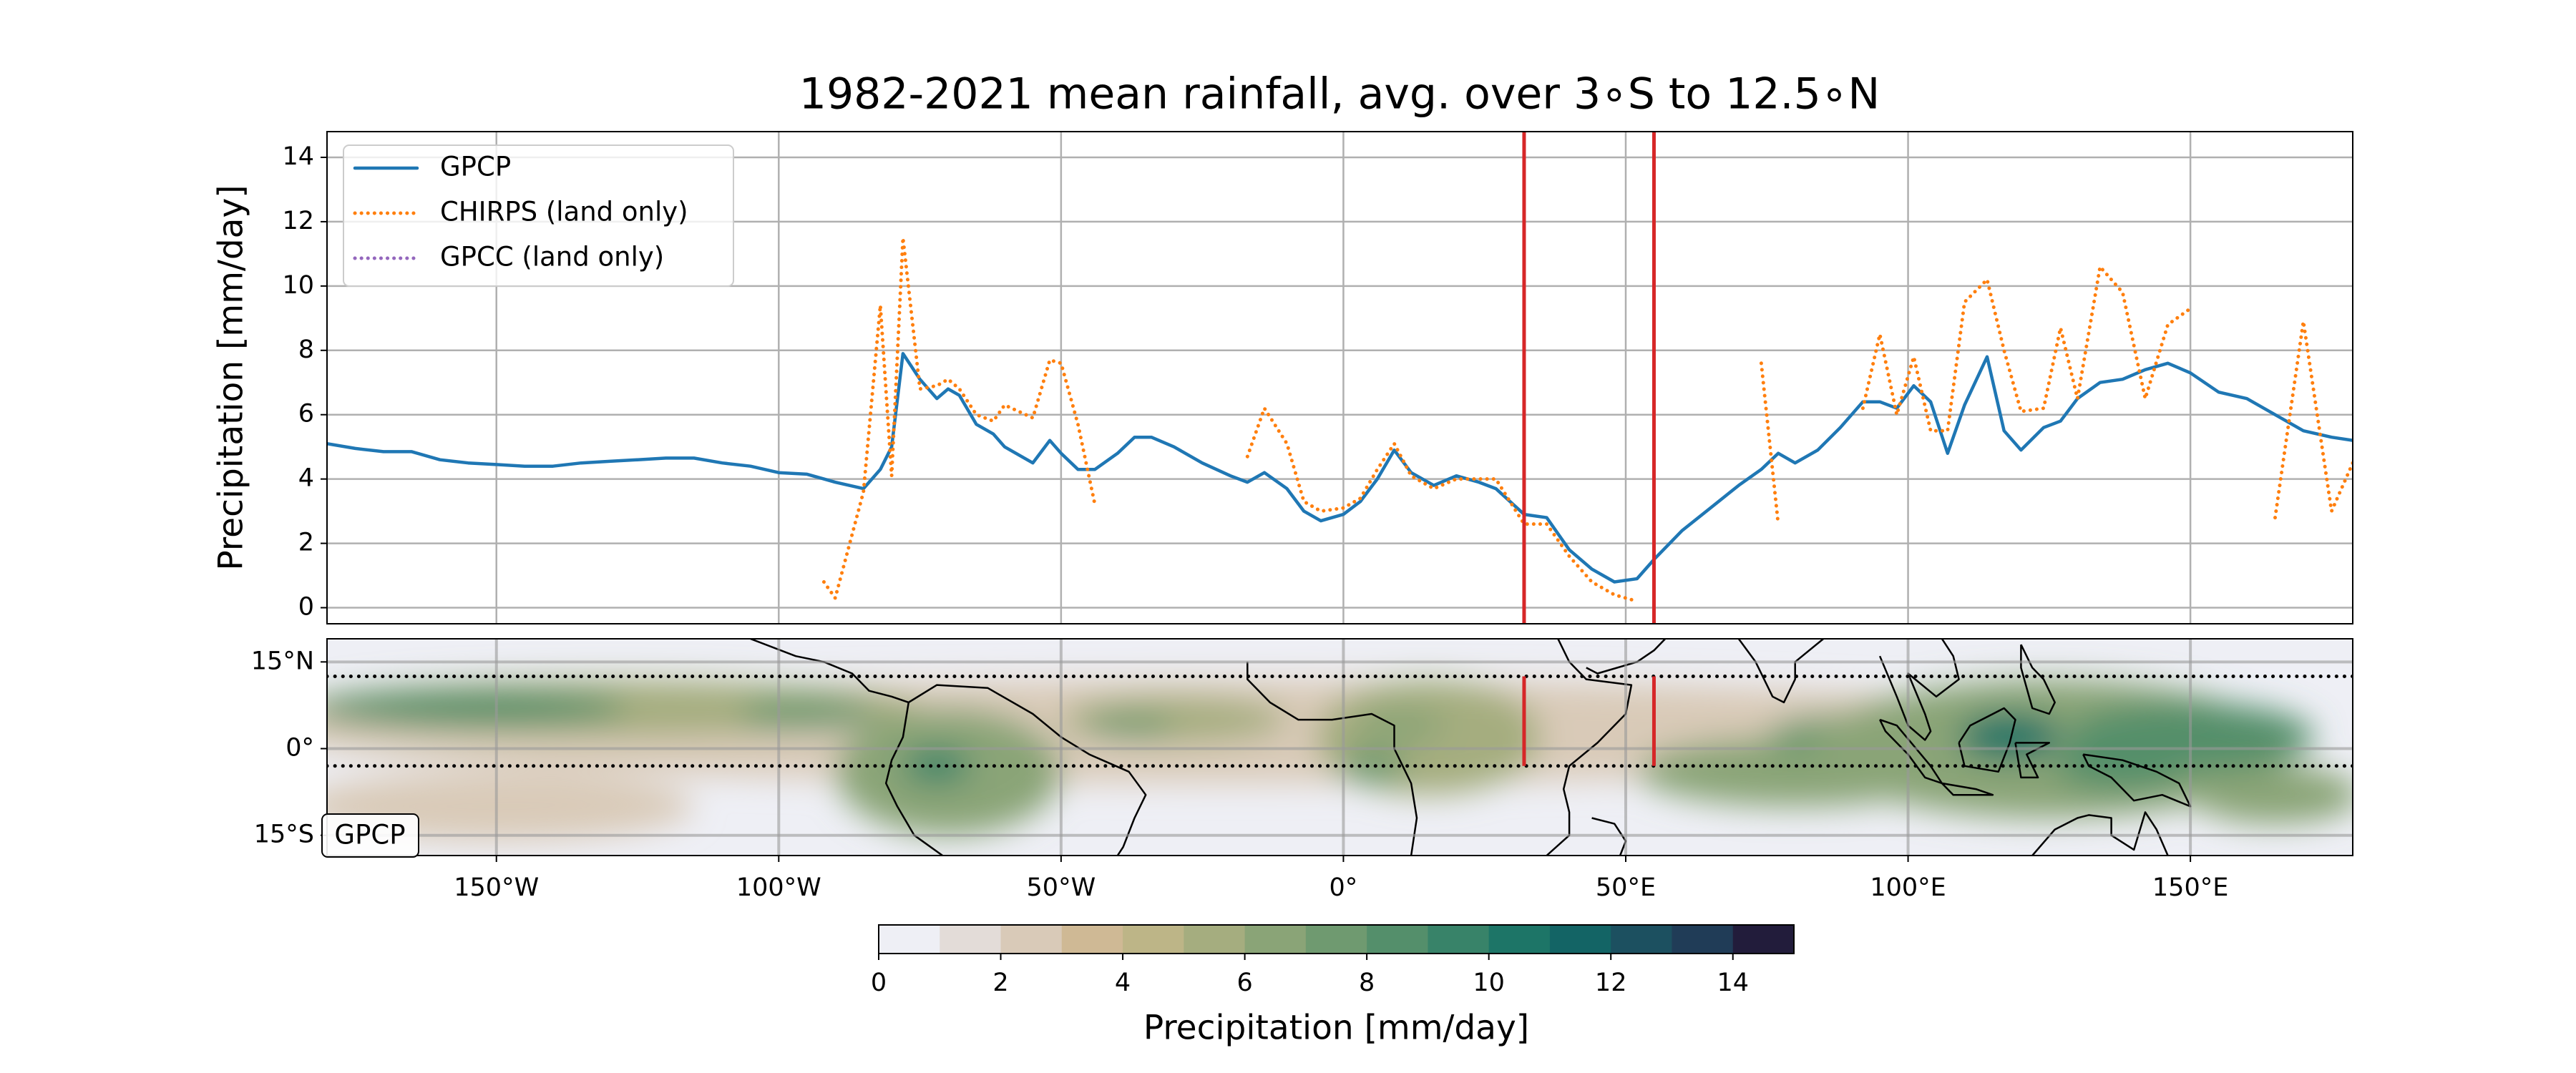  Describe the element at coordinates (306, 607) in the screenshot. I see `y-tick-label: 0` at that location.